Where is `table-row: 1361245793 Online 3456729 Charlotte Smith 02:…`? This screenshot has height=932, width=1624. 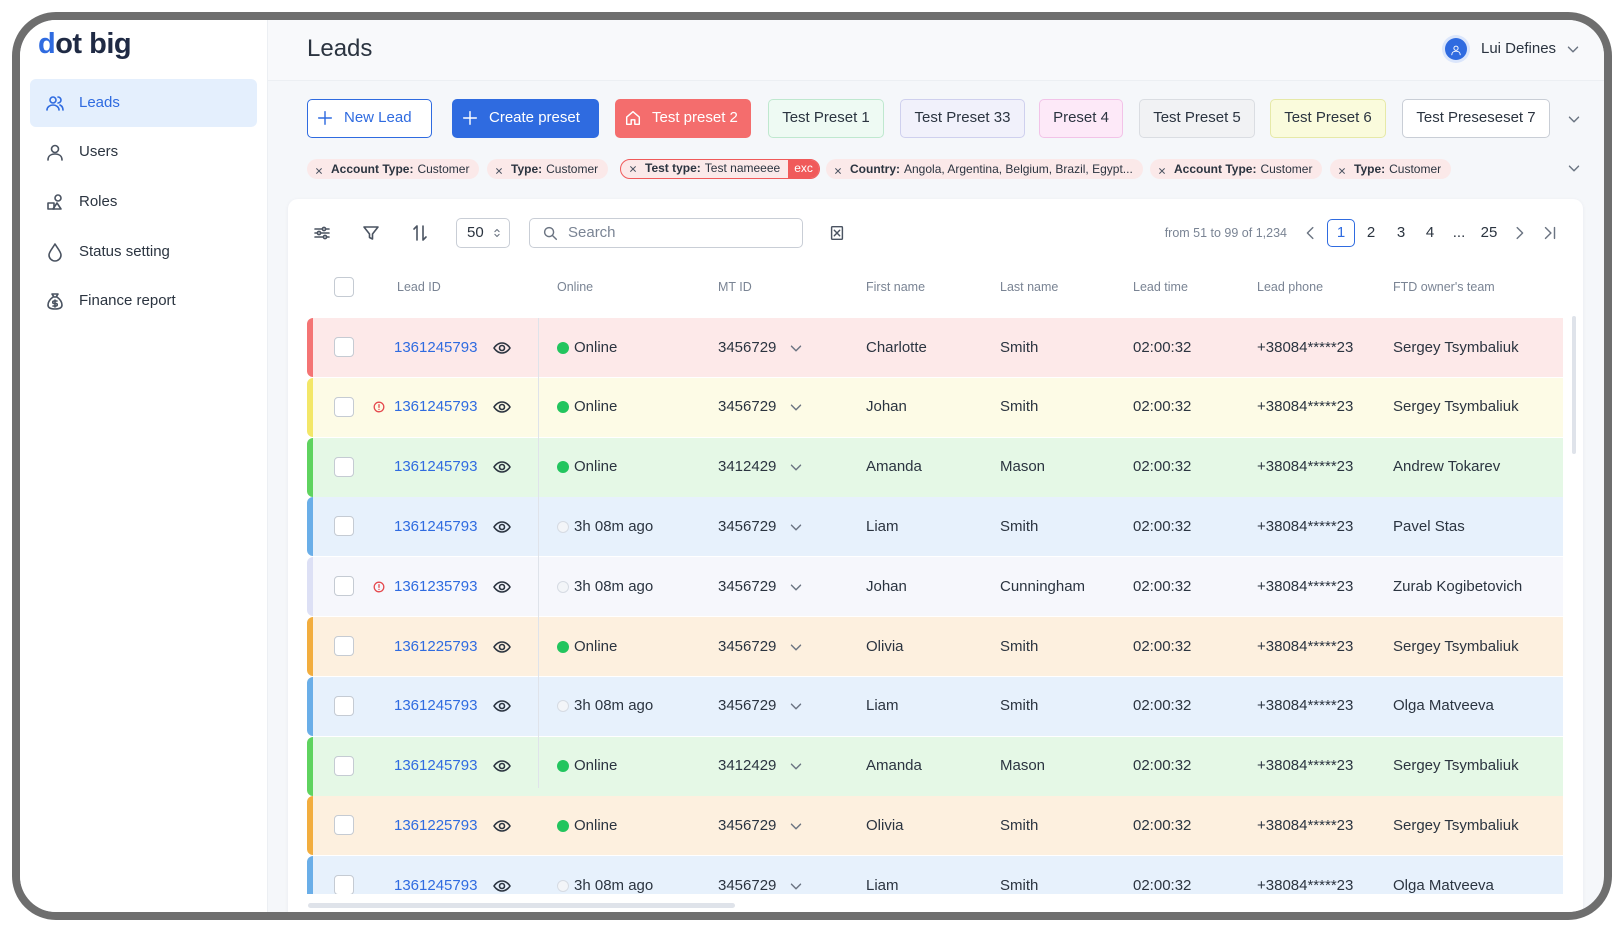
table-row: 1361245793 Online 3456729 Charlotte Smith 02:… is located at coordinates (935, 347).